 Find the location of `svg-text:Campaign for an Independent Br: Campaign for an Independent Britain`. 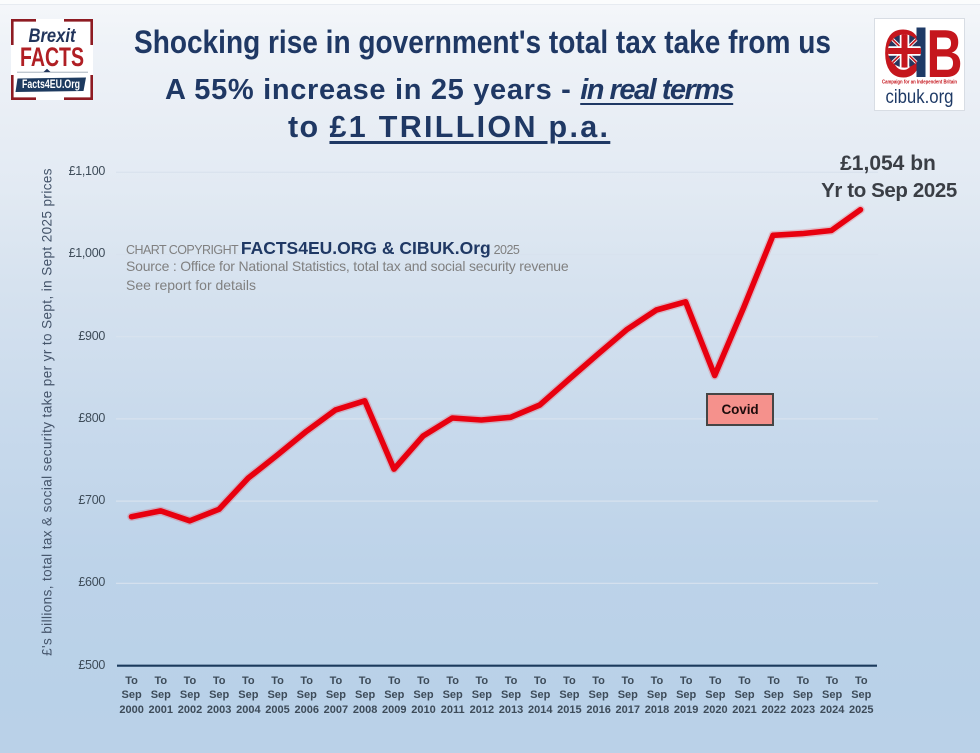

svg-text:Campaign for an Independent Br: Campaign for an Independent Britain is located at coordinates (919, 83).